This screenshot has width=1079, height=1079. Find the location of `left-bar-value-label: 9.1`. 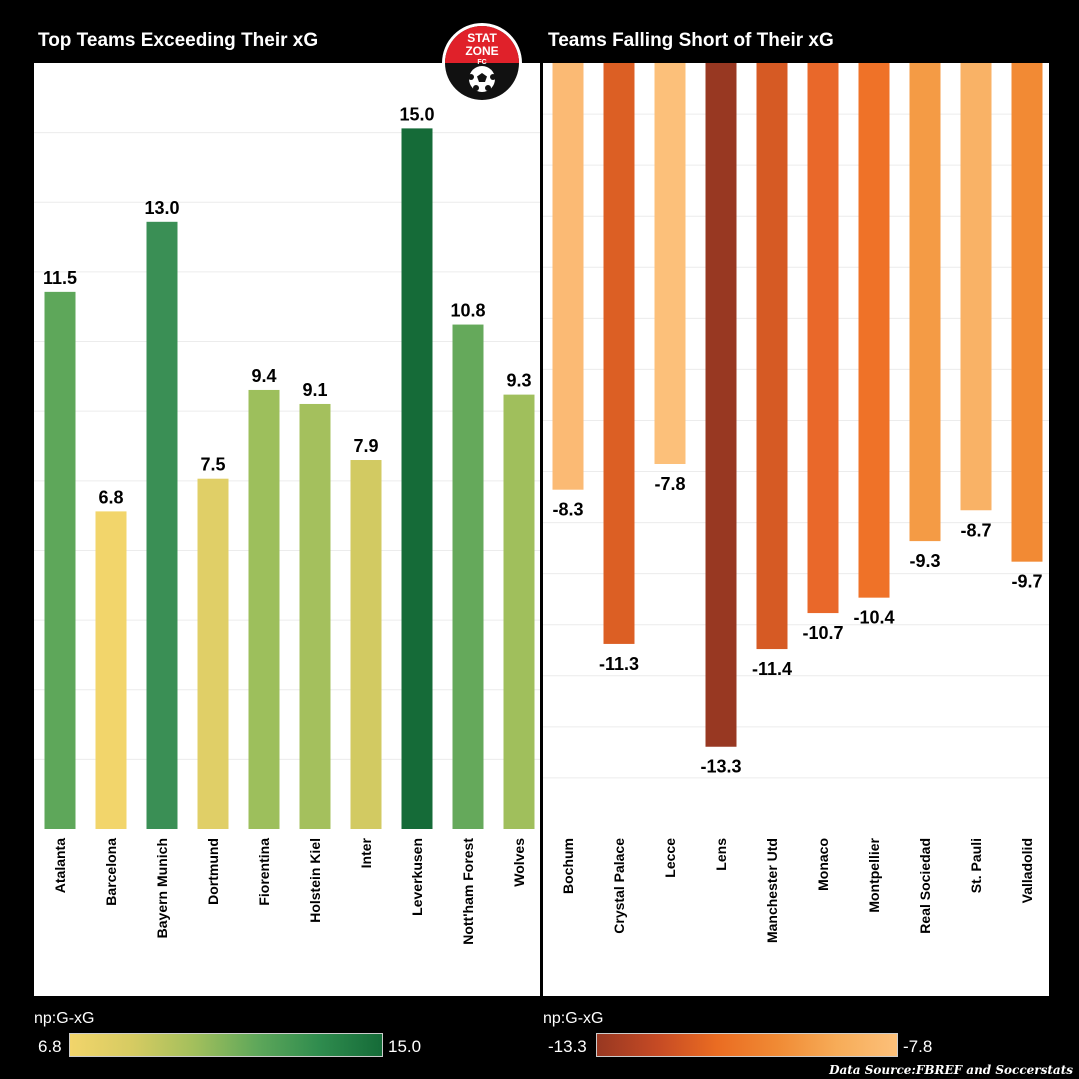

left-bar-value-label: 9.1 is located at coordinates (314, 390).